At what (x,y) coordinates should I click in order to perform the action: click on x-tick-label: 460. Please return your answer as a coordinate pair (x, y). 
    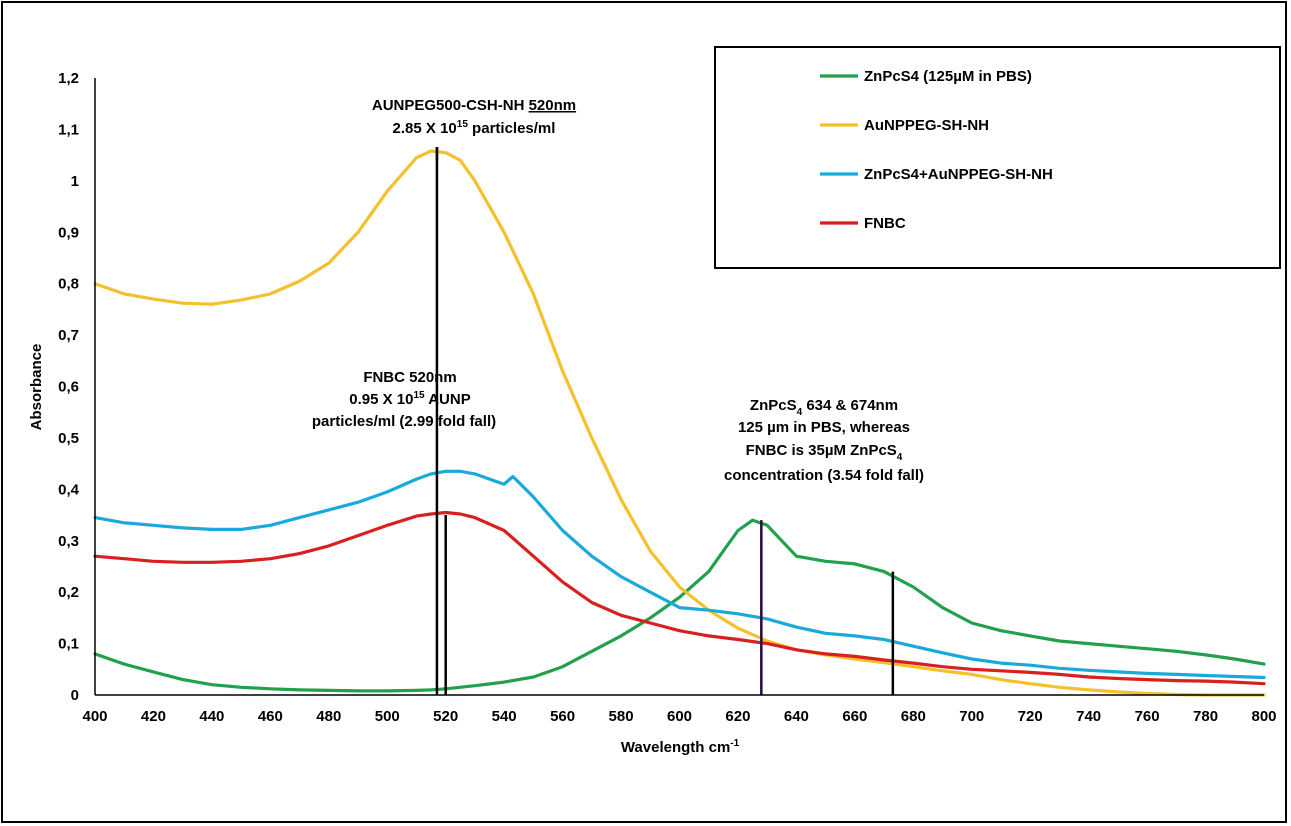
    Looking at the image, I should click on (270, 716).